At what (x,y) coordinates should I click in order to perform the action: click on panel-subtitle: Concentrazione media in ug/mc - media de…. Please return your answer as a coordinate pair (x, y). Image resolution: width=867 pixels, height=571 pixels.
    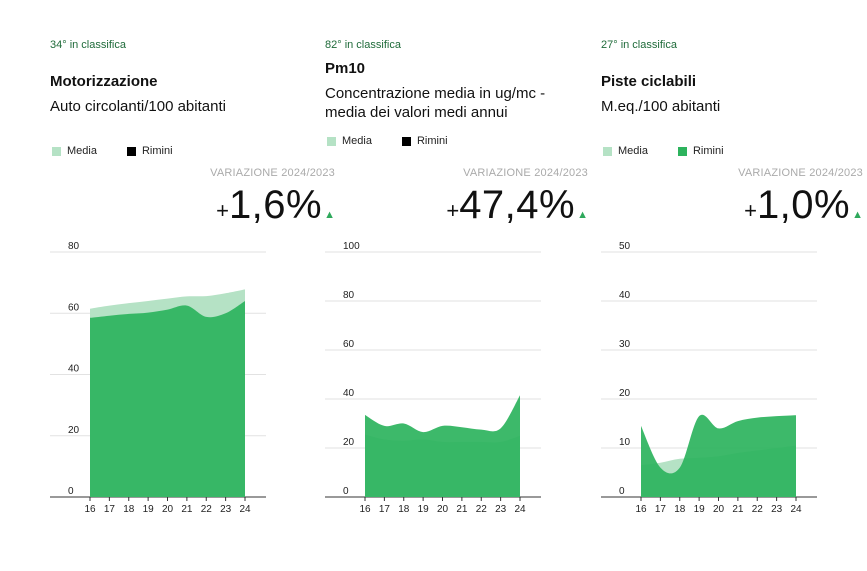
    Looking at the image, I should click on (435, 103).